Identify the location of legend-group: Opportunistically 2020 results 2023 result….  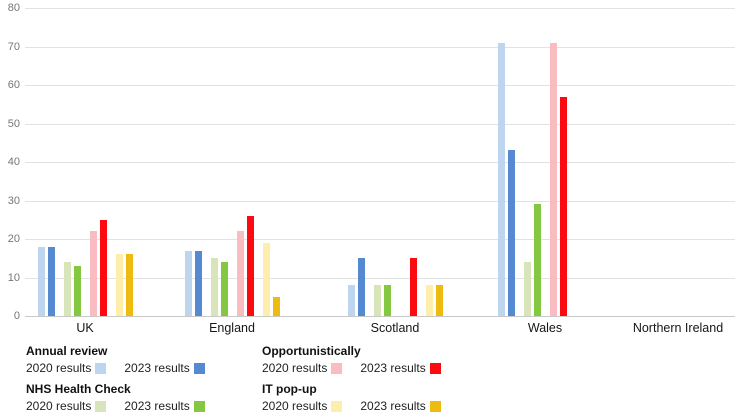
(351, 359).